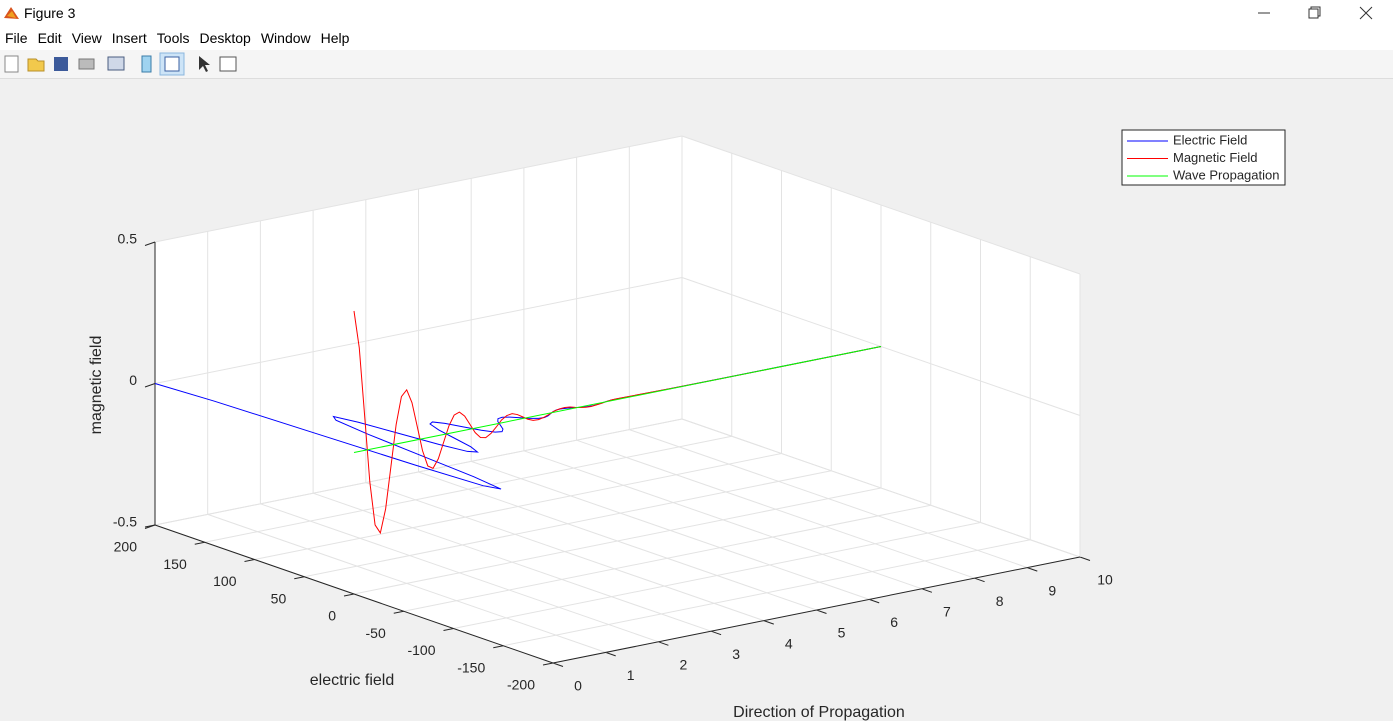 The width and height of the screenshot is (1393, 721). What do you see at coordinates (126, 547) in the screenshot?
I see `y-tick-label: 200` at bounding box center [126, 547].